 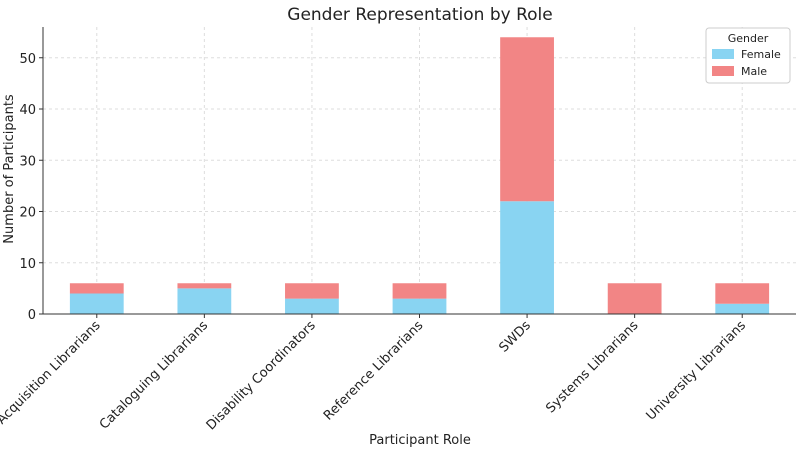 What do you see at coordinates (592, 367) in the screenshot?
I see `x-tick-label-5: Systems Librarians` at bounding box center [592, 367].